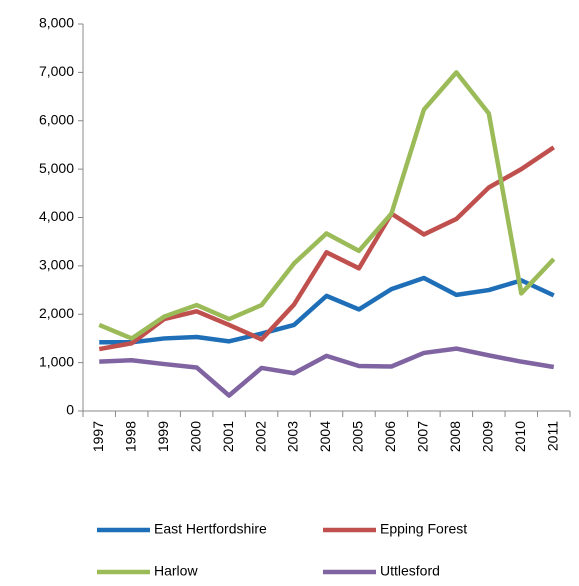 Image resolution: width=579 pixels, height=586 pixels. I want to click on y-tick-label: 8,000, so click(56, 23).